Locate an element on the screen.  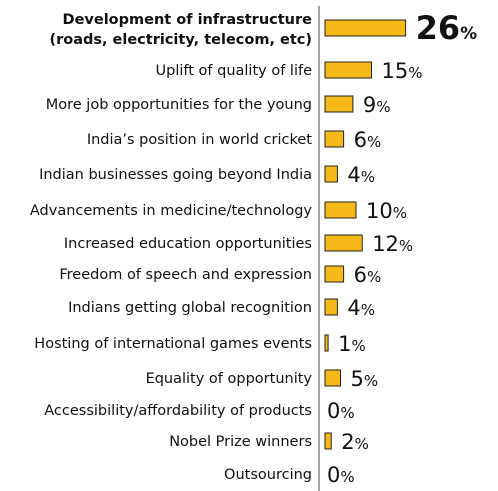
category-label: Indian businesses going beyond India is located at coordinates (175, 175).